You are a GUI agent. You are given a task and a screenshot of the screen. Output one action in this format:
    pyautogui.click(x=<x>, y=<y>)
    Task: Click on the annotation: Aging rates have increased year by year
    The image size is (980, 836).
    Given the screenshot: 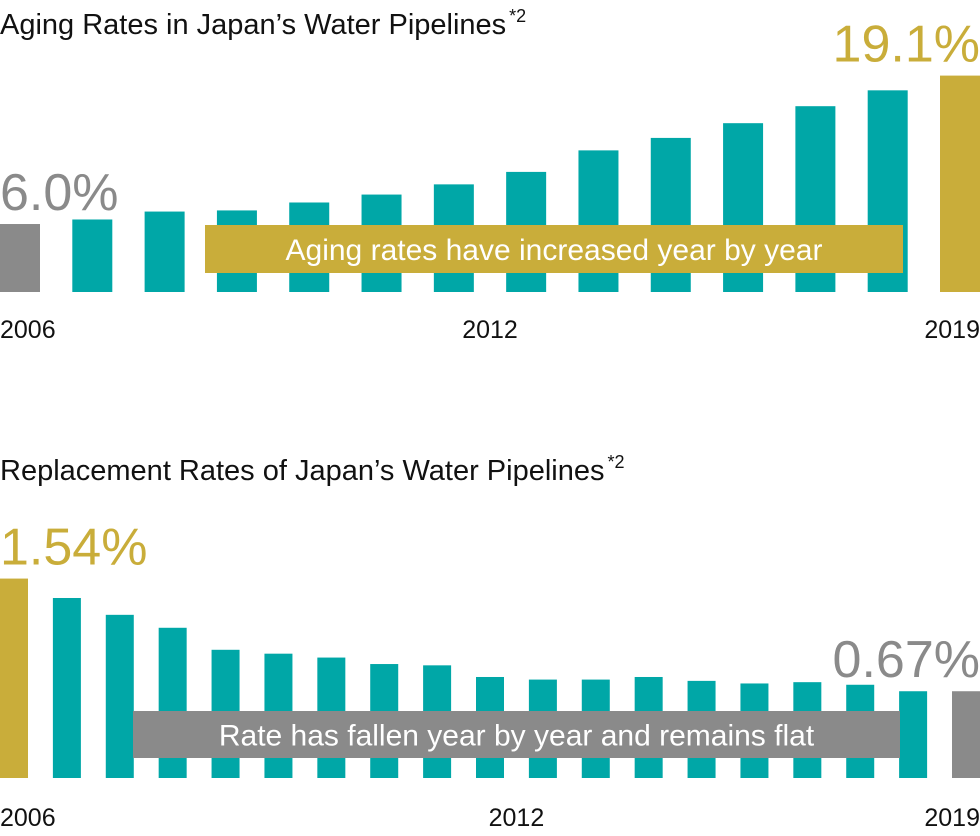 What is the action you would take?
    pyautogui.click(x=554, y=250)
    